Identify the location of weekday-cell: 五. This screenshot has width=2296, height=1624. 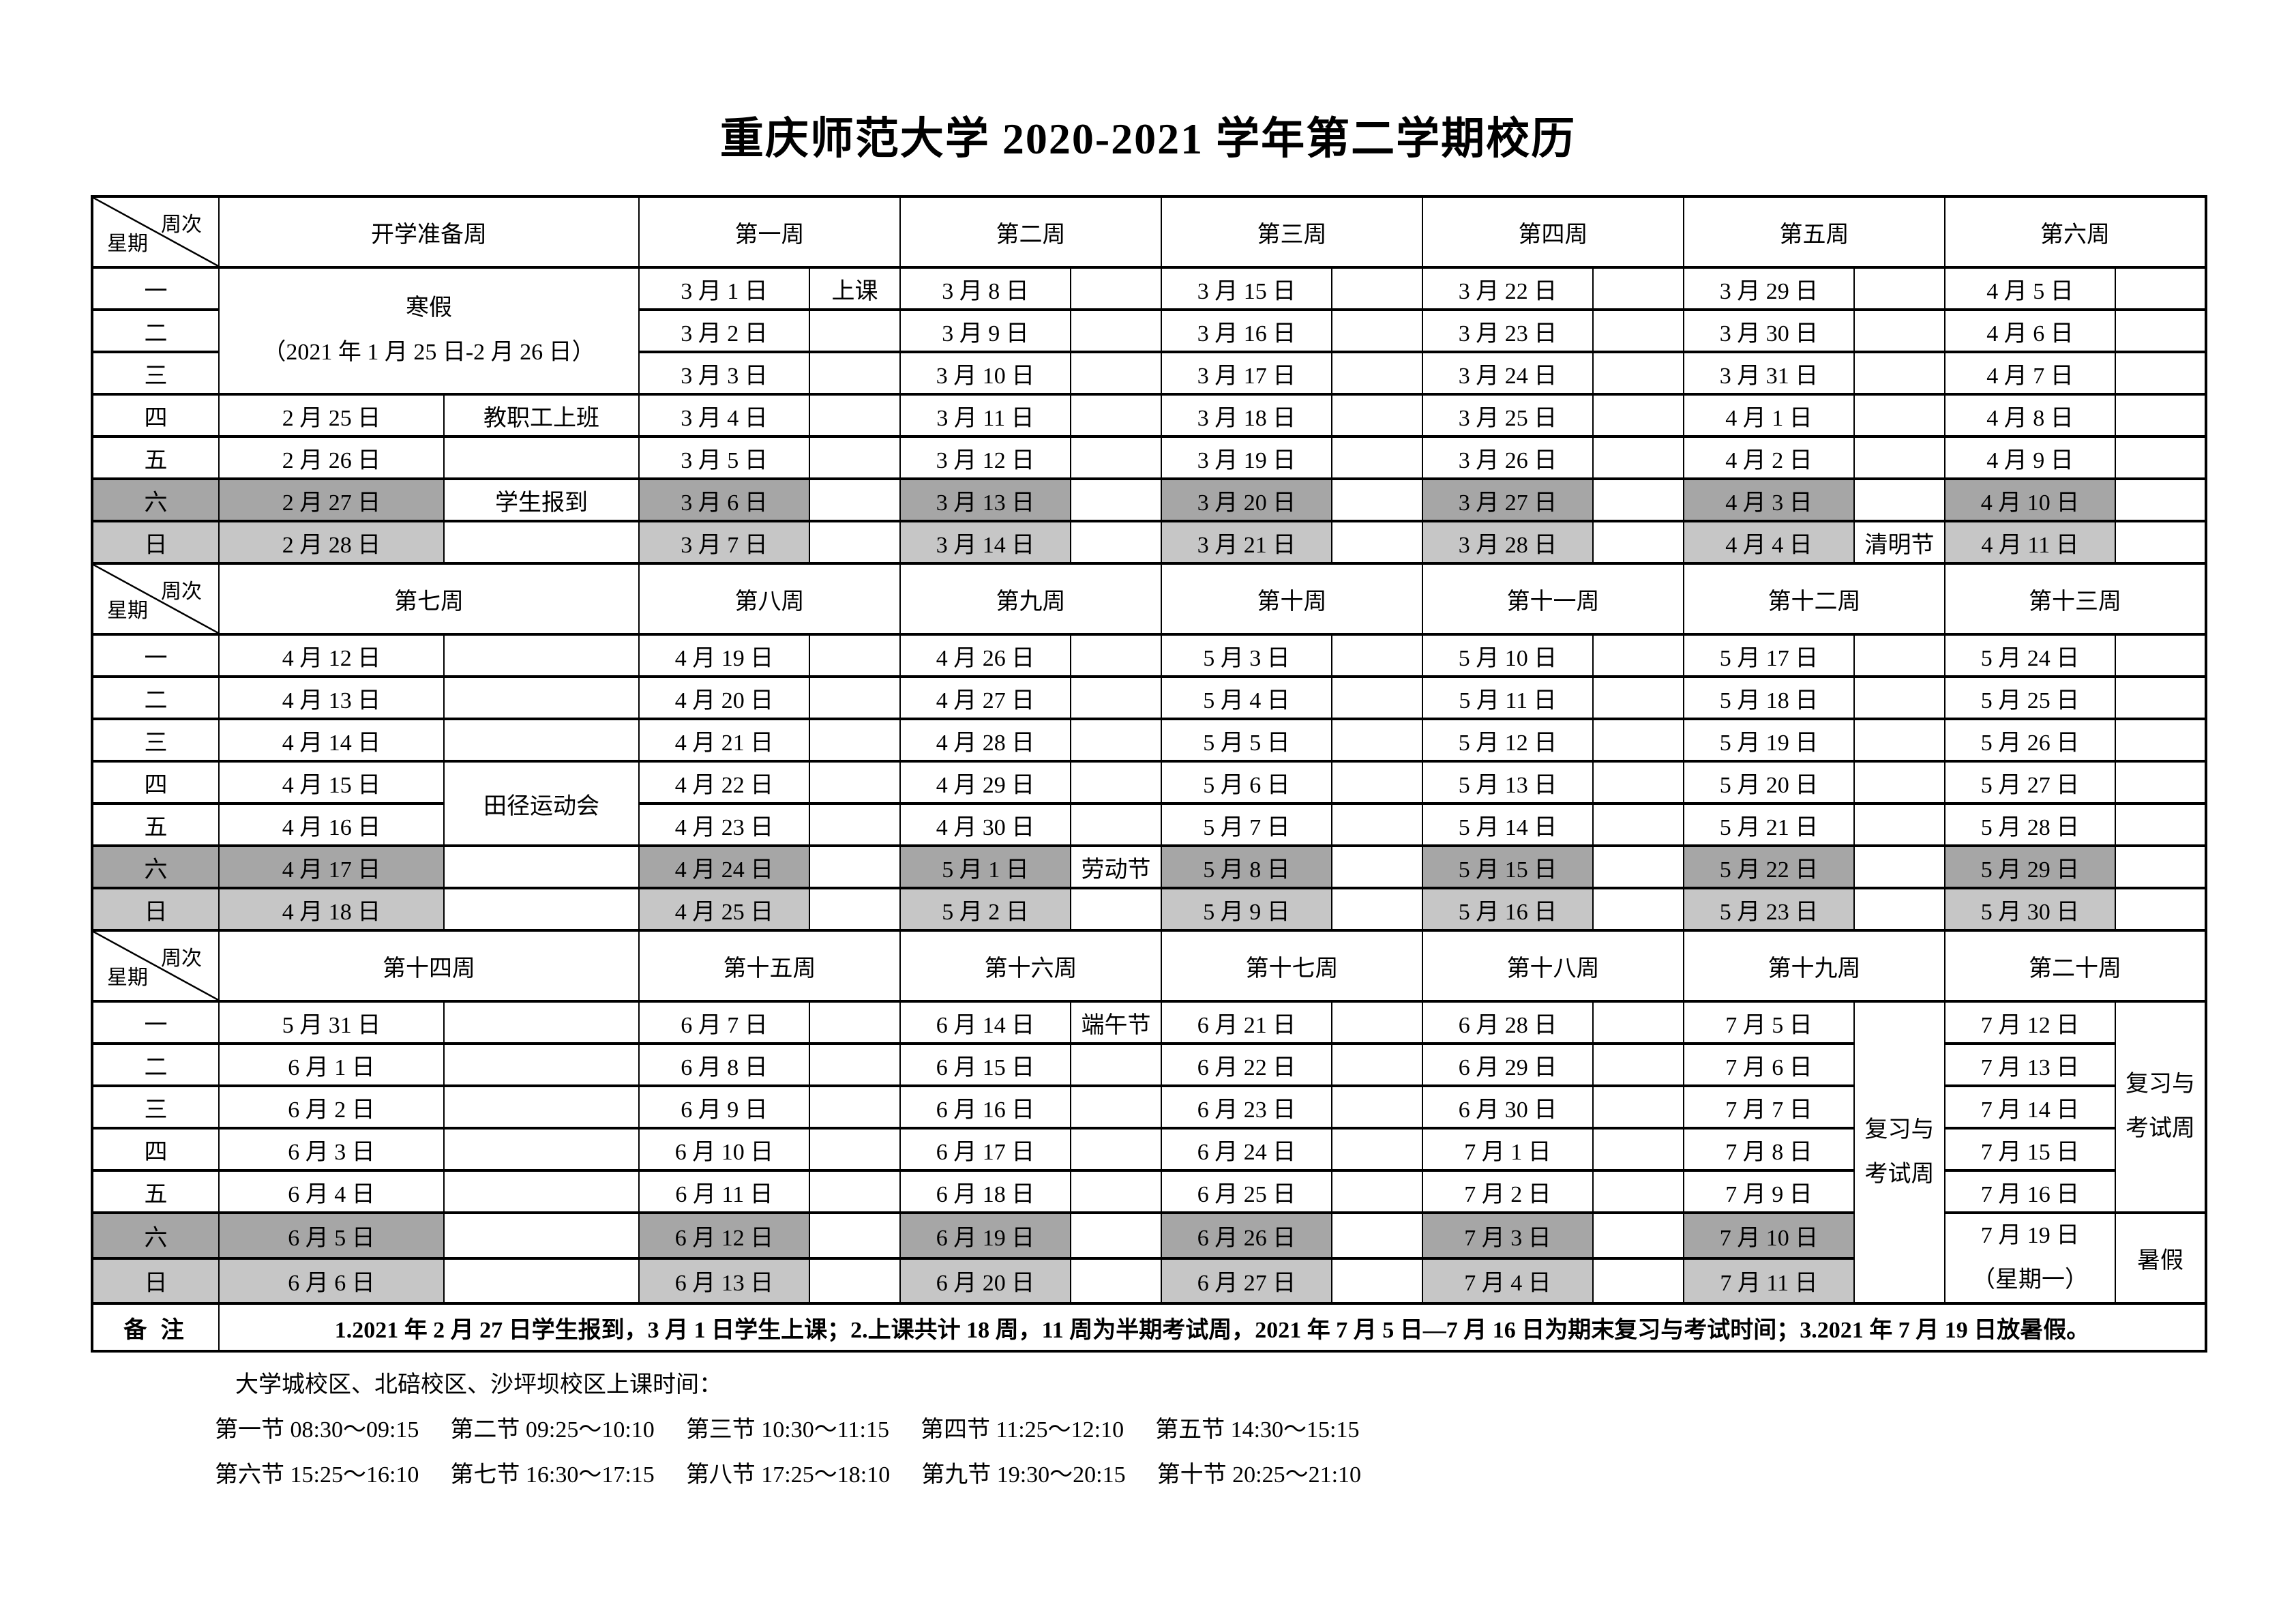
(156, 824).